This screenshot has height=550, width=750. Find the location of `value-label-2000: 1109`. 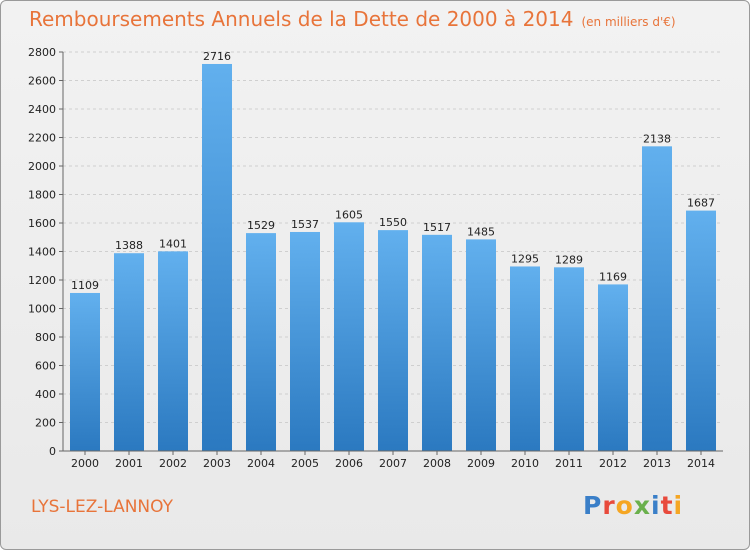

value-label-2000: 1109 is located at coordinates (85, 285).